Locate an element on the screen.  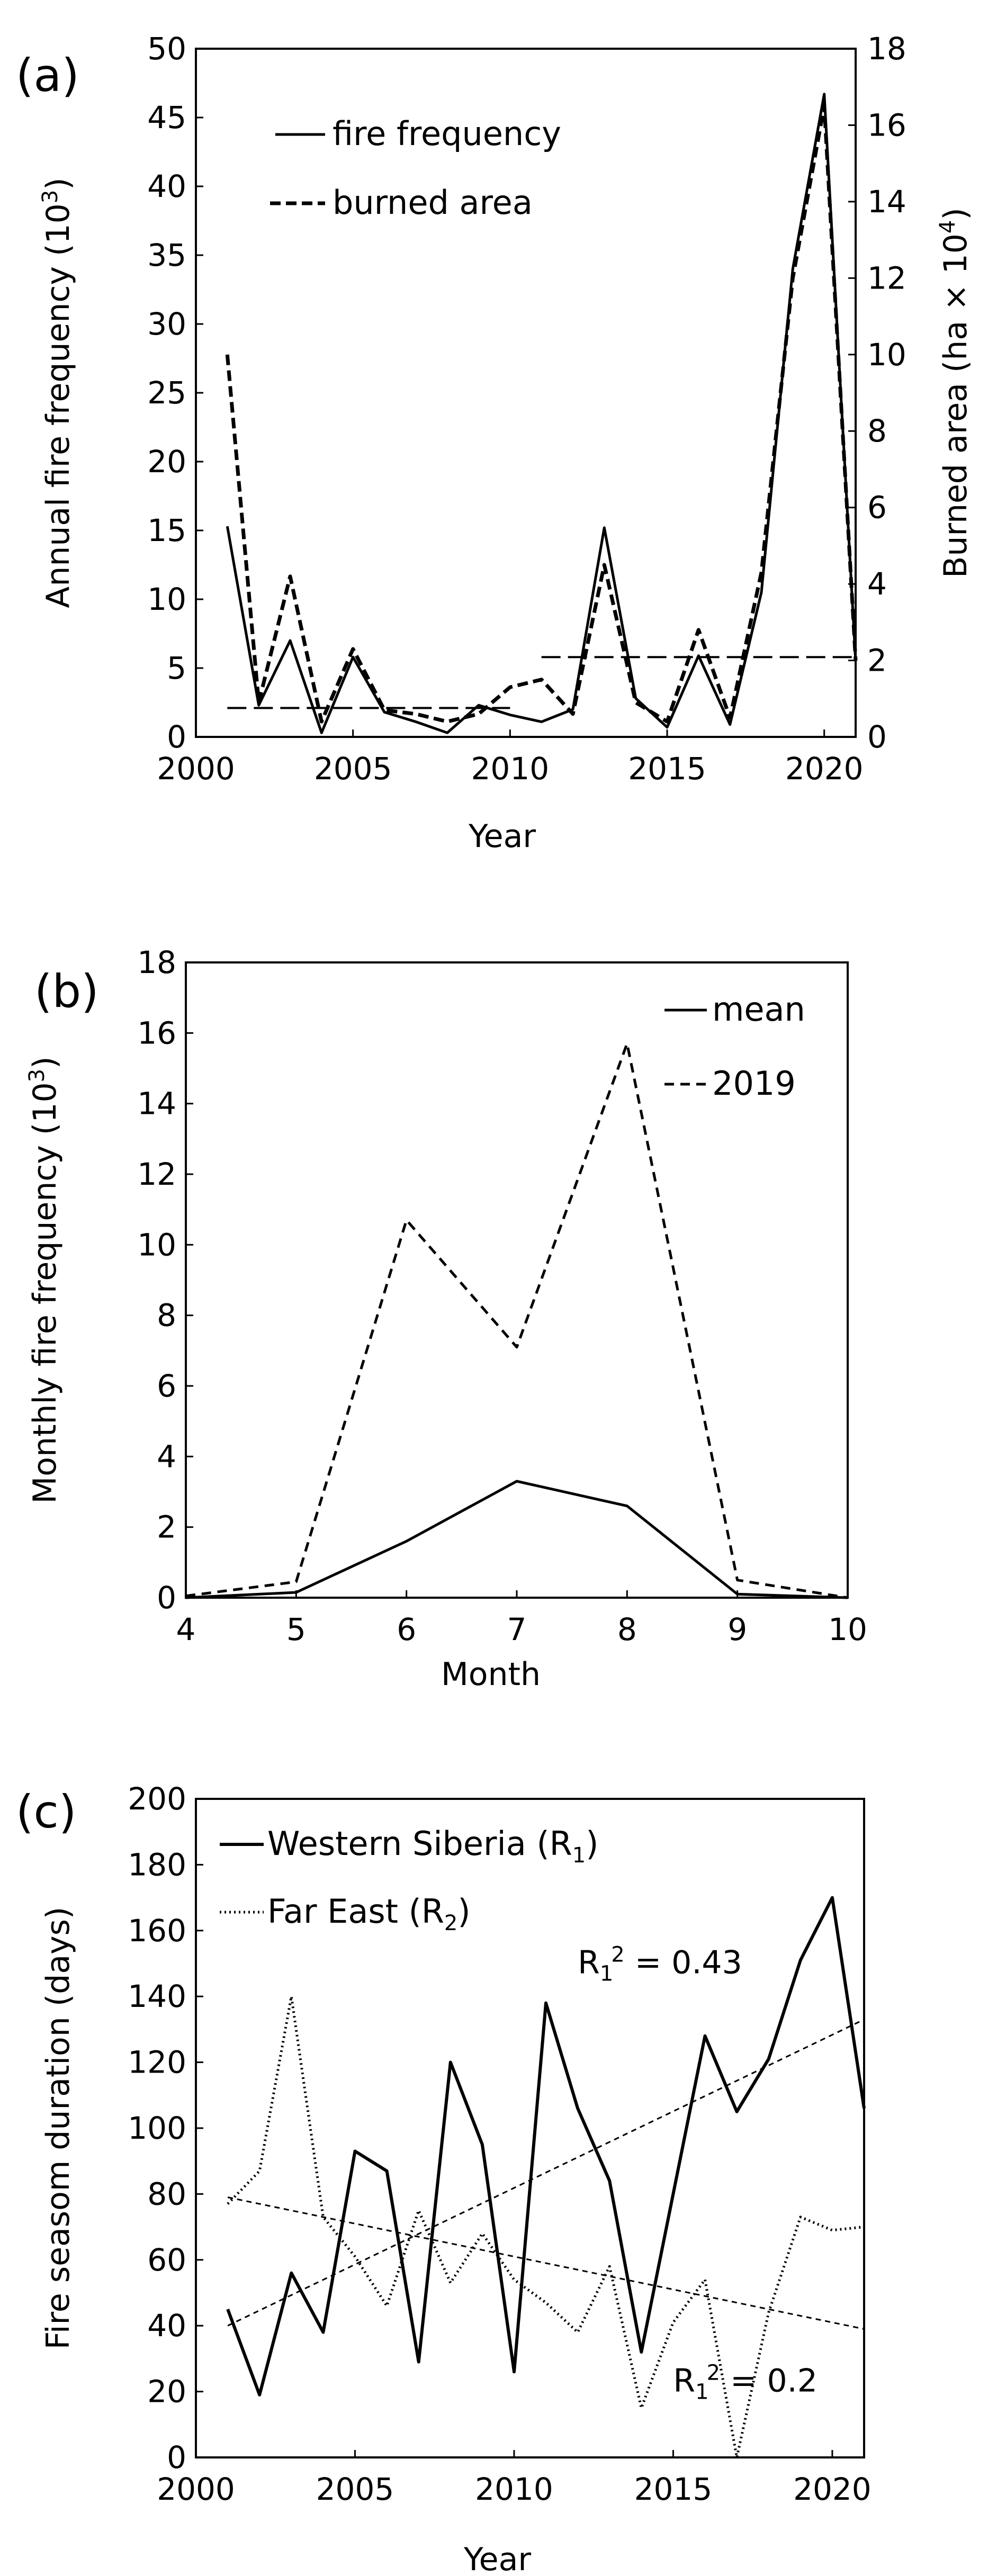
b-x-tick-label: 7 is located at coordinates (517, 1629).